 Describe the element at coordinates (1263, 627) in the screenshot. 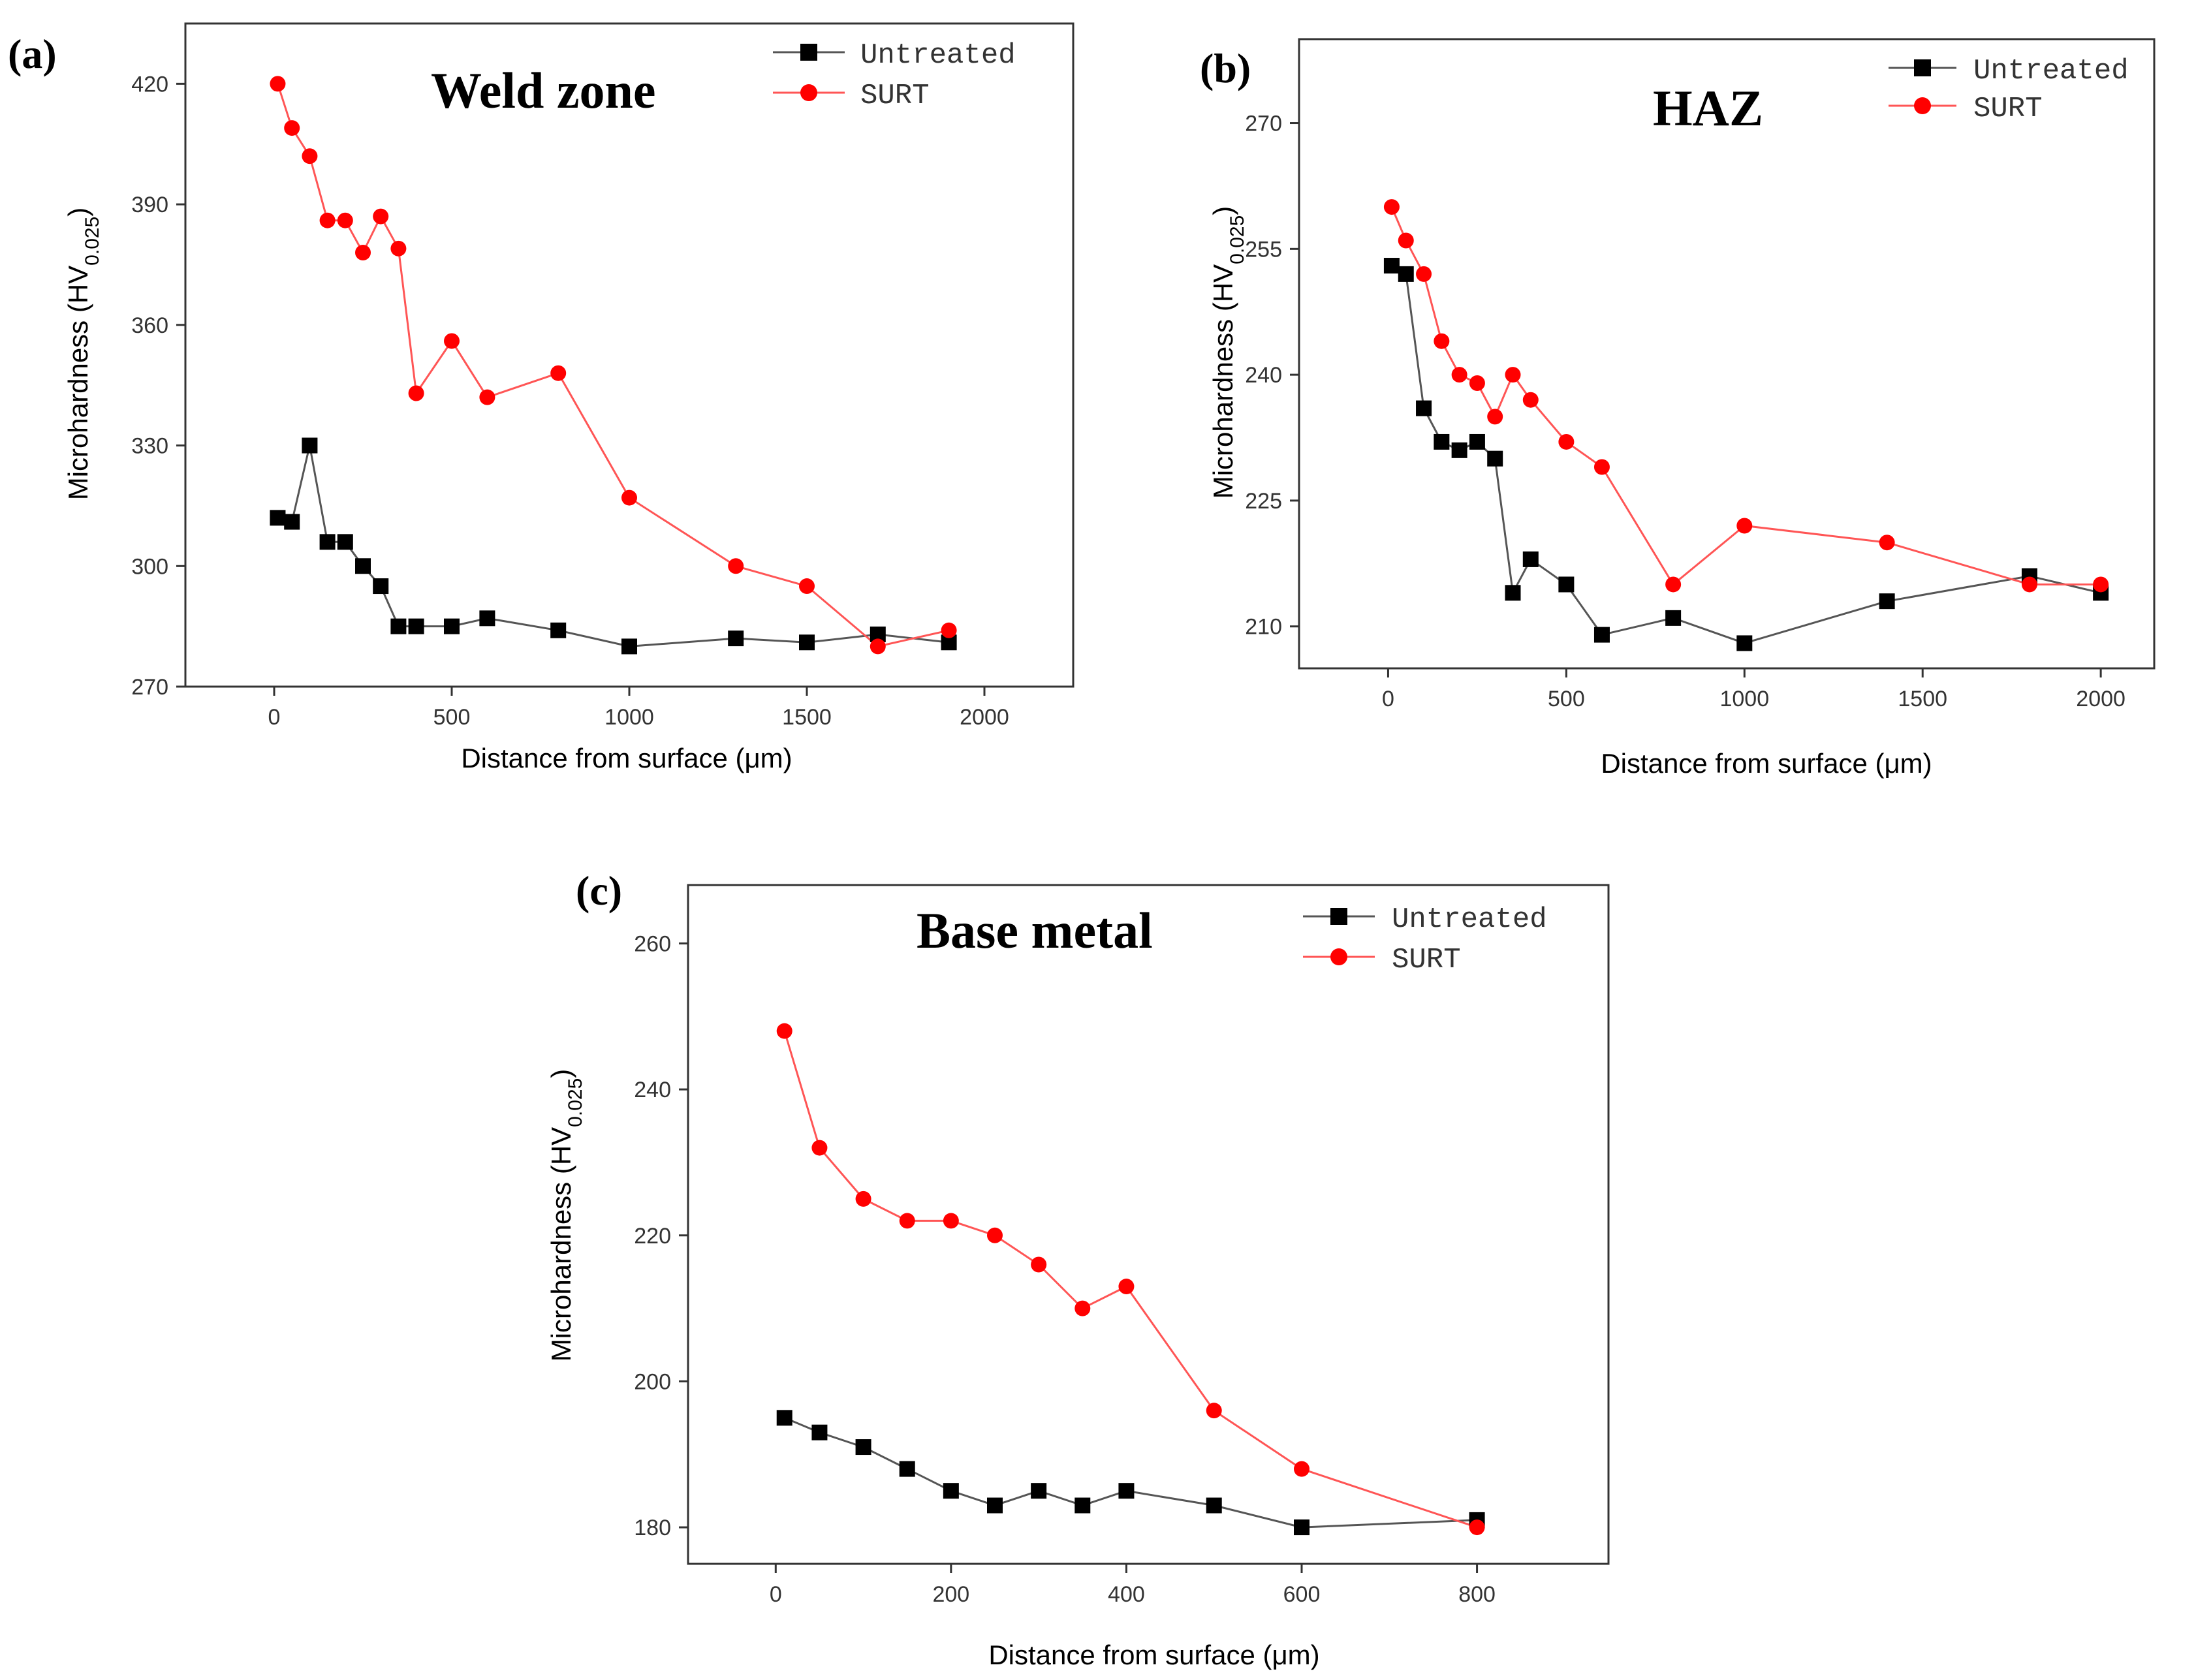

I see `y-tick-label-b-0: 210` at that location.